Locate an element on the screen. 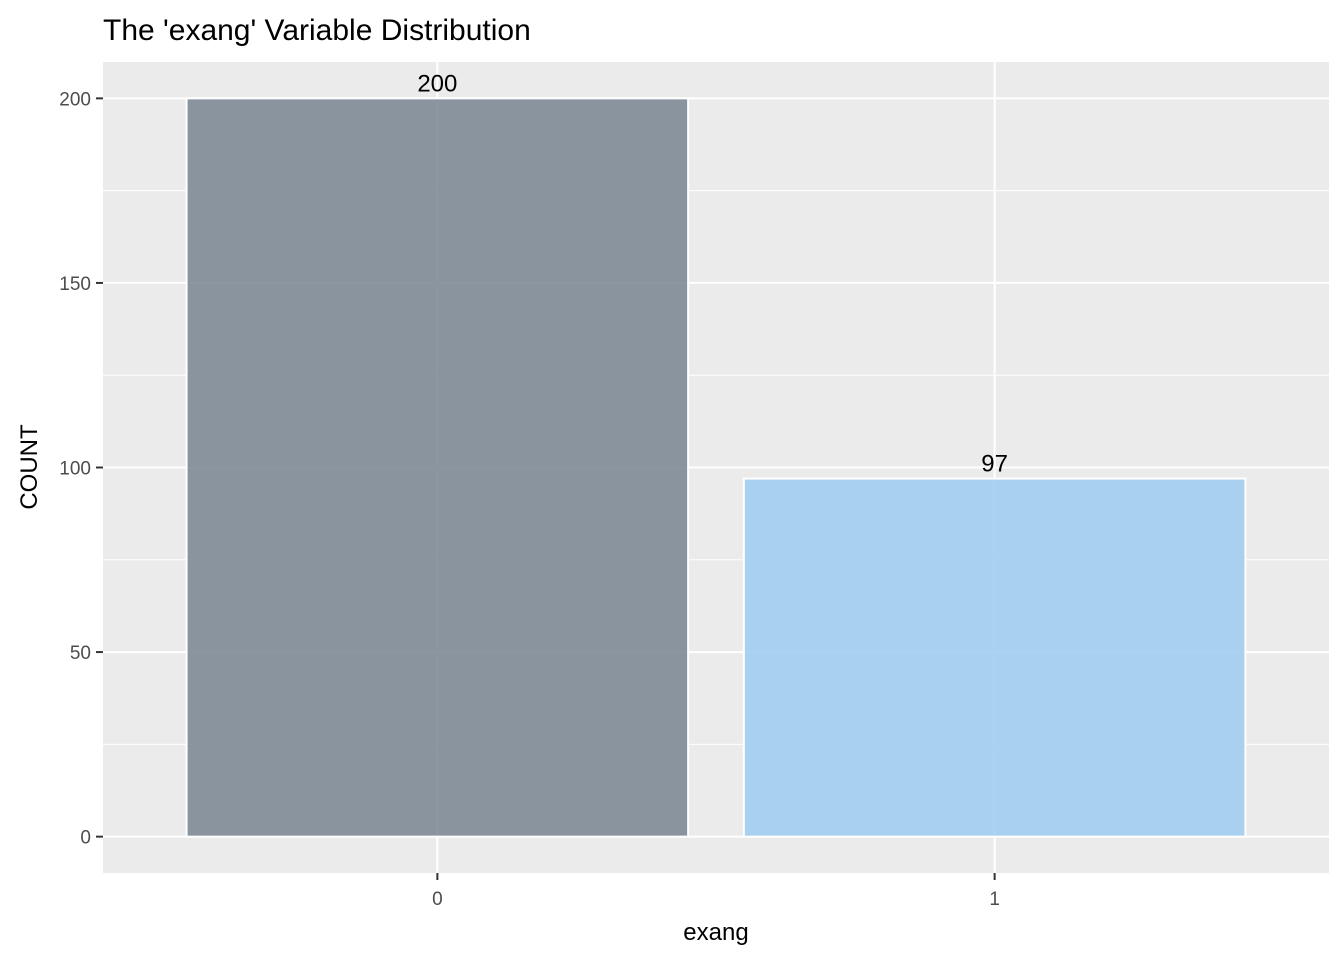 The image size is (1344, 965). x-tick-label: 0 is located at coordinates (437, 899).